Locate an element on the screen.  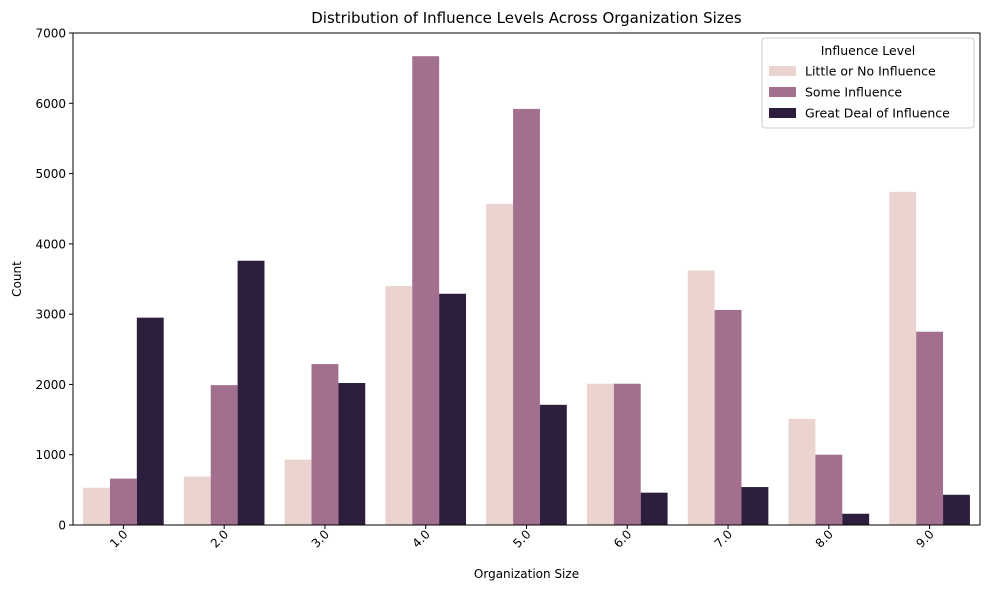
bar-great-deal-of-influence-4.0 is located at coordinates (453, 409).